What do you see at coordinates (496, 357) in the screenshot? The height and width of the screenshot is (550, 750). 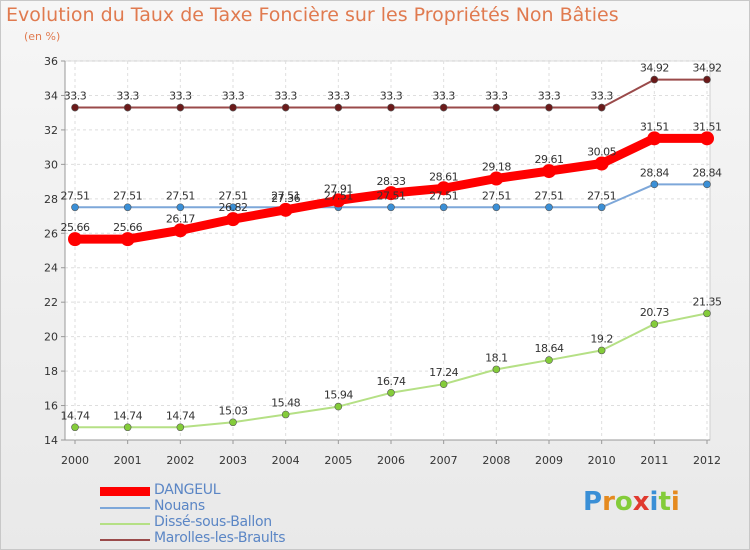 I see `data-label: 18.1` at bounding box center [496, 357].